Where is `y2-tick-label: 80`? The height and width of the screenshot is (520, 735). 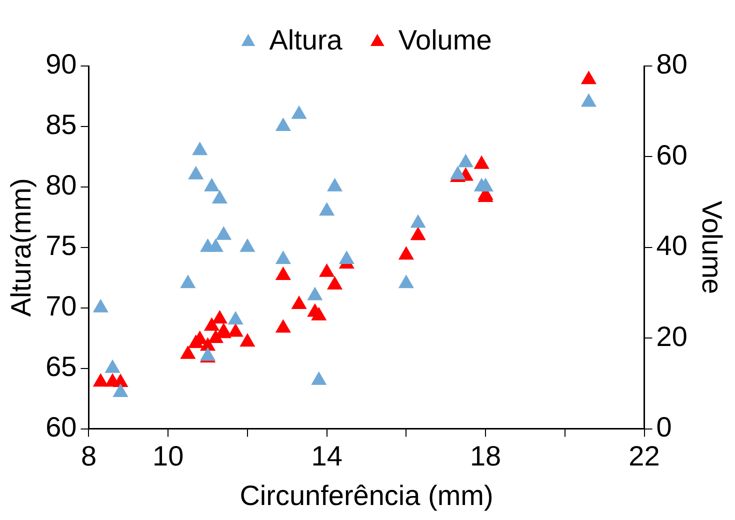
y2-tick-label: 80 is located at coordinates (672, 64).